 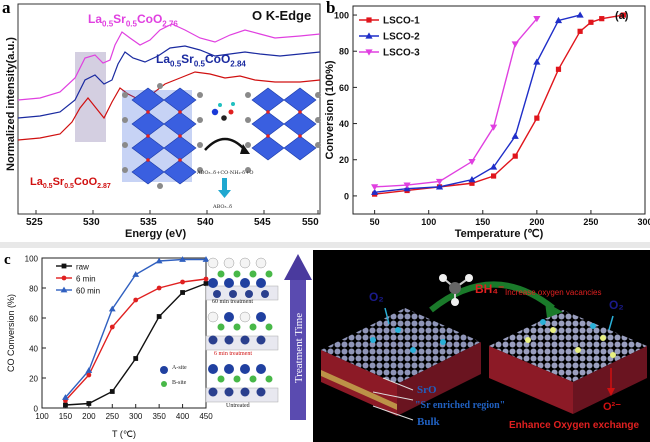 I want to click on o2minus-arrowhead, so click(x=611, y=392).